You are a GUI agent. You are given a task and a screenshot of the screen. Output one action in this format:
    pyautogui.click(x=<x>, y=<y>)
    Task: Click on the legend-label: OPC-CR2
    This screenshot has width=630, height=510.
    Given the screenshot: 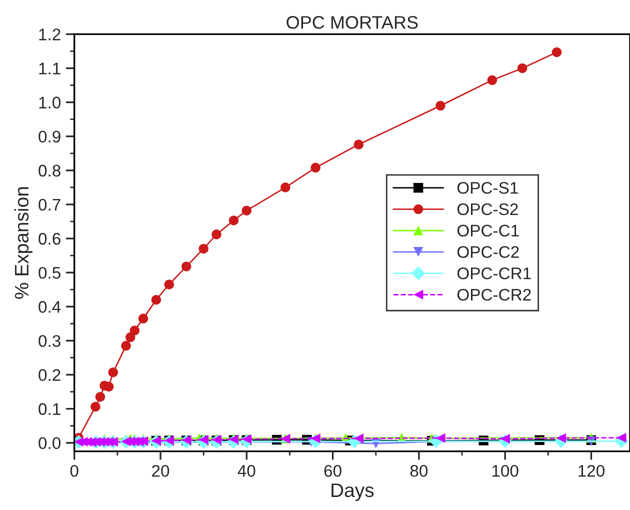 What is the action you would take?
    pyautogui.click(x=494, y=294)
    